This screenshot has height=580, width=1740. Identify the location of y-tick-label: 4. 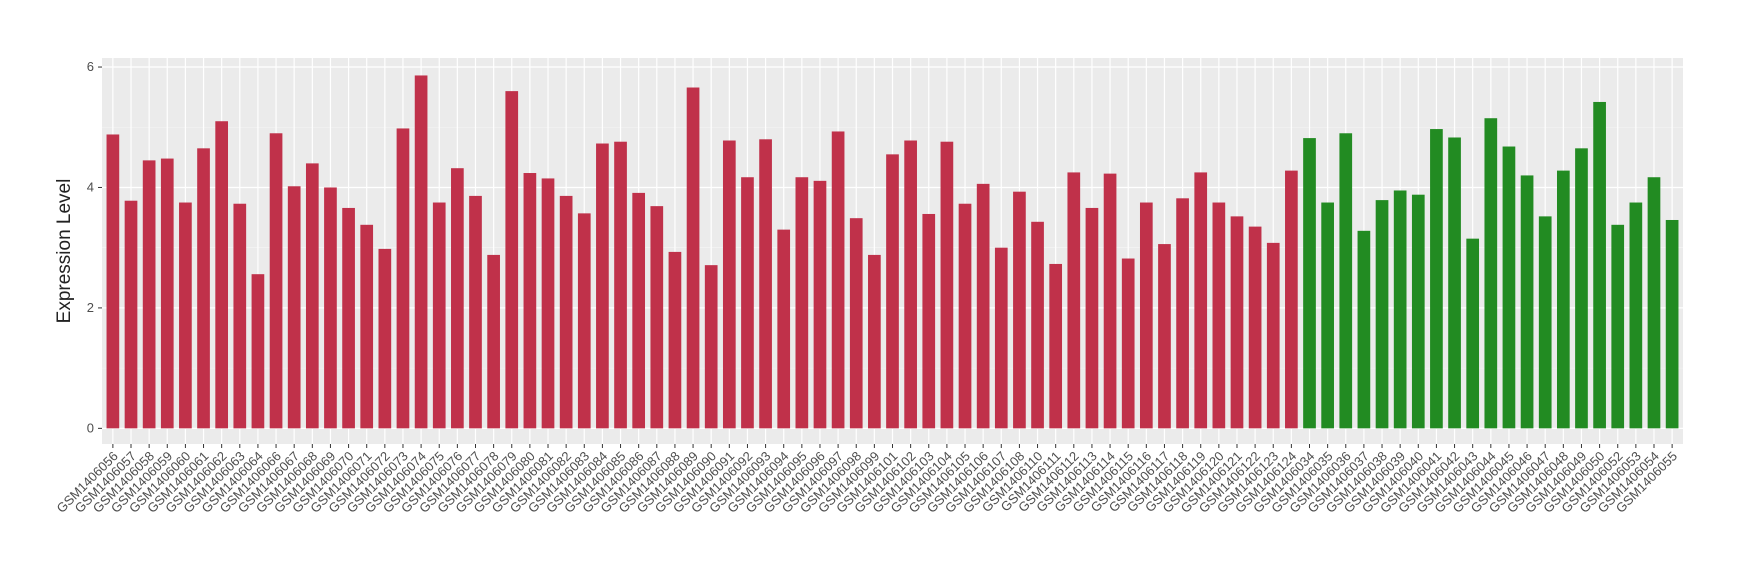
(90, 186).